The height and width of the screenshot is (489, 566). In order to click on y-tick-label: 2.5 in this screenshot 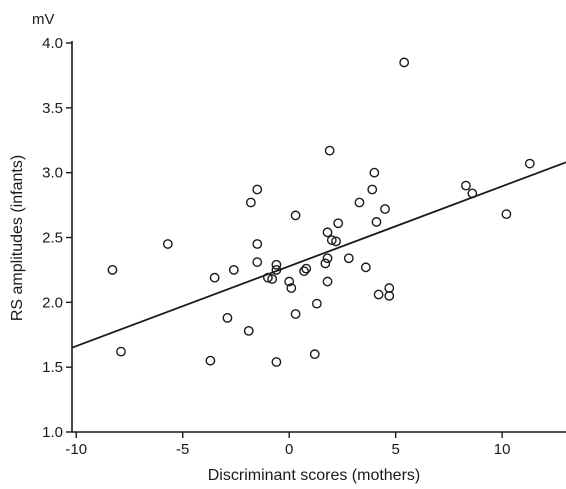, I will do `click(52, 238)`.